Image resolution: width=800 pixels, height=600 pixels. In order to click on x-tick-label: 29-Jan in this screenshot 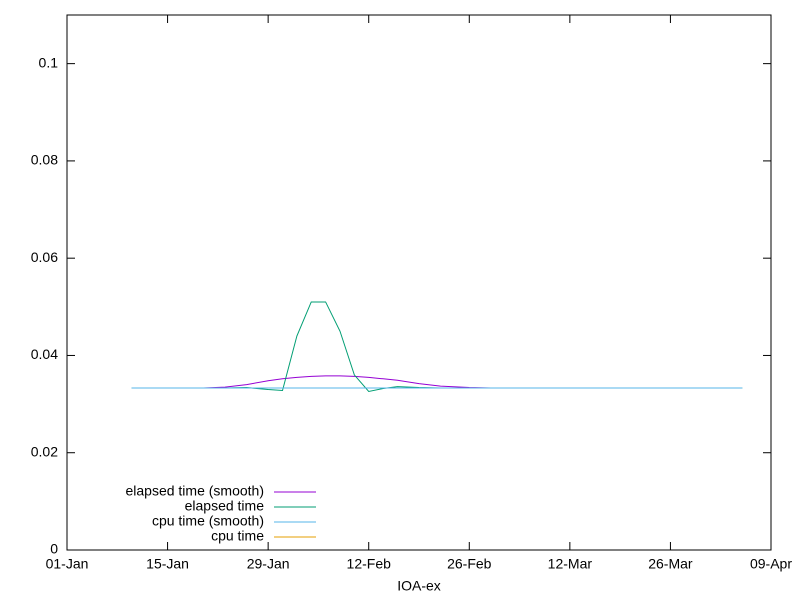, I will do `click(268, 564)`.